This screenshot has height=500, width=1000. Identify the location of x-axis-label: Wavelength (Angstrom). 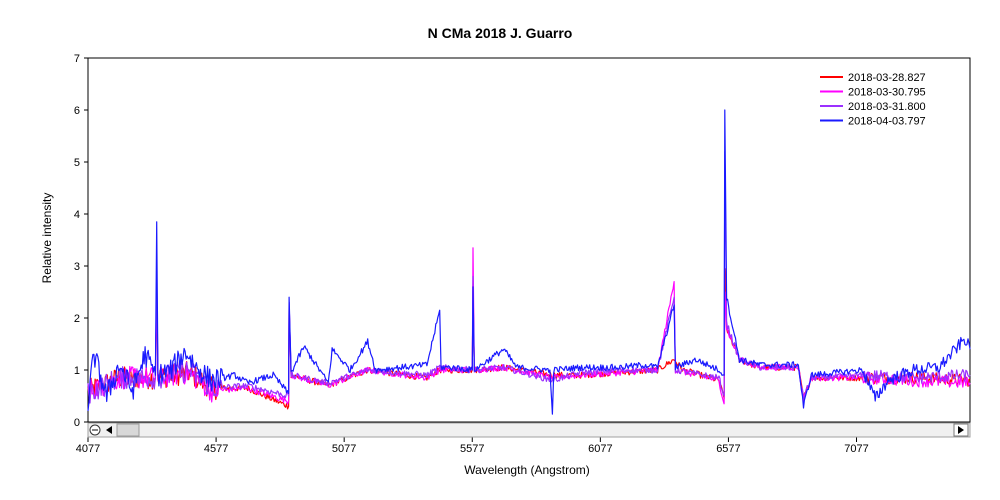
(527, 470).